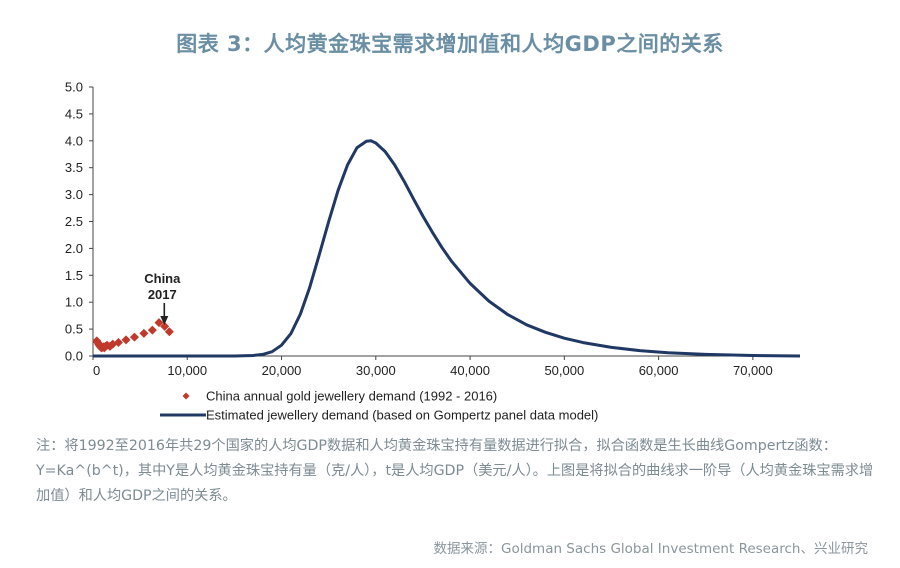 The image size is (900, 568). I want to click on y-tick-label: 1.0, so click(74, 302).